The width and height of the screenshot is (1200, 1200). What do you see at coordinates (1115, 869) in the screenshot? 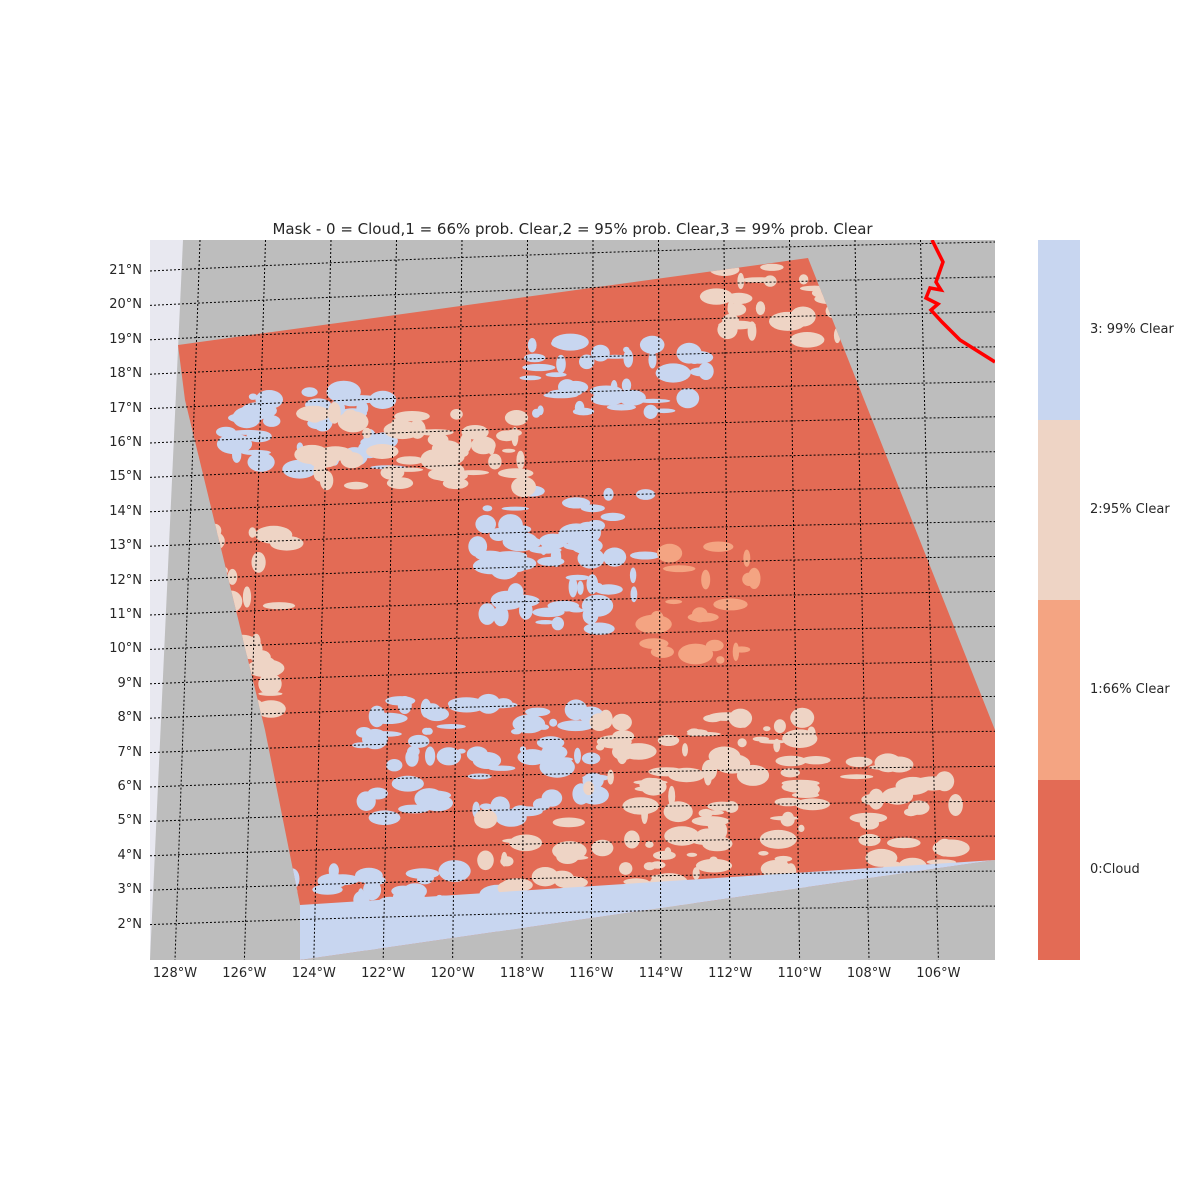
I see `colorbar-label: 0:Cloud` at bounding box center [1115, 869].